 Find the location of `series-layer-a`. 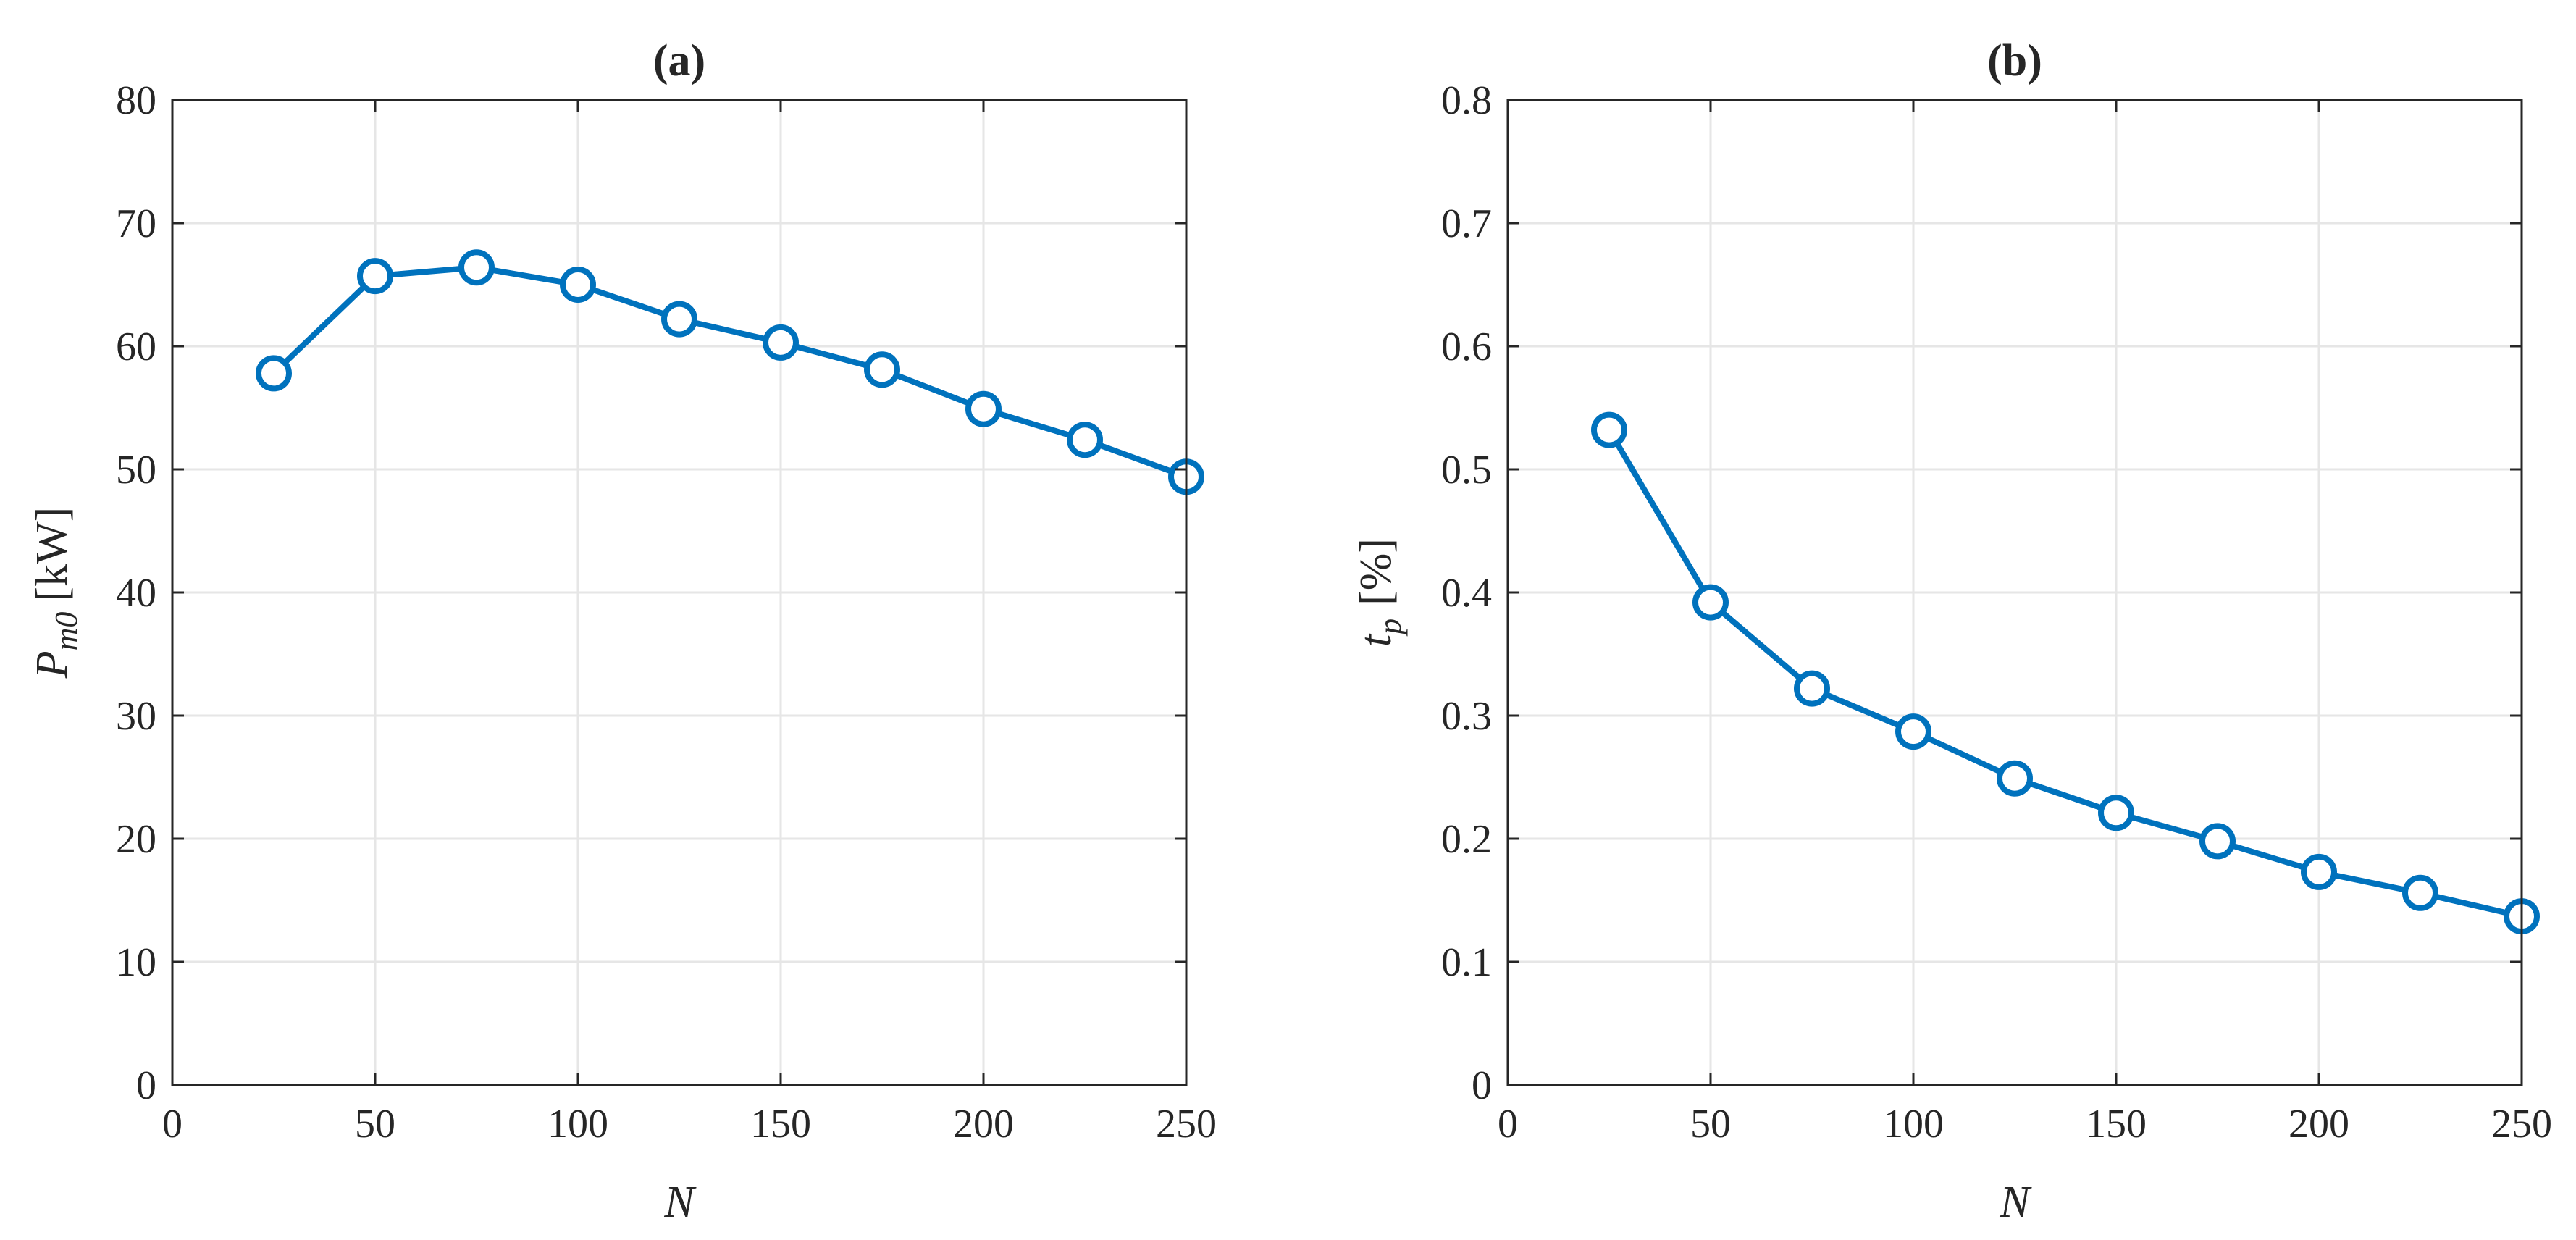

series-layer-a is located at coordinates (730, 372).